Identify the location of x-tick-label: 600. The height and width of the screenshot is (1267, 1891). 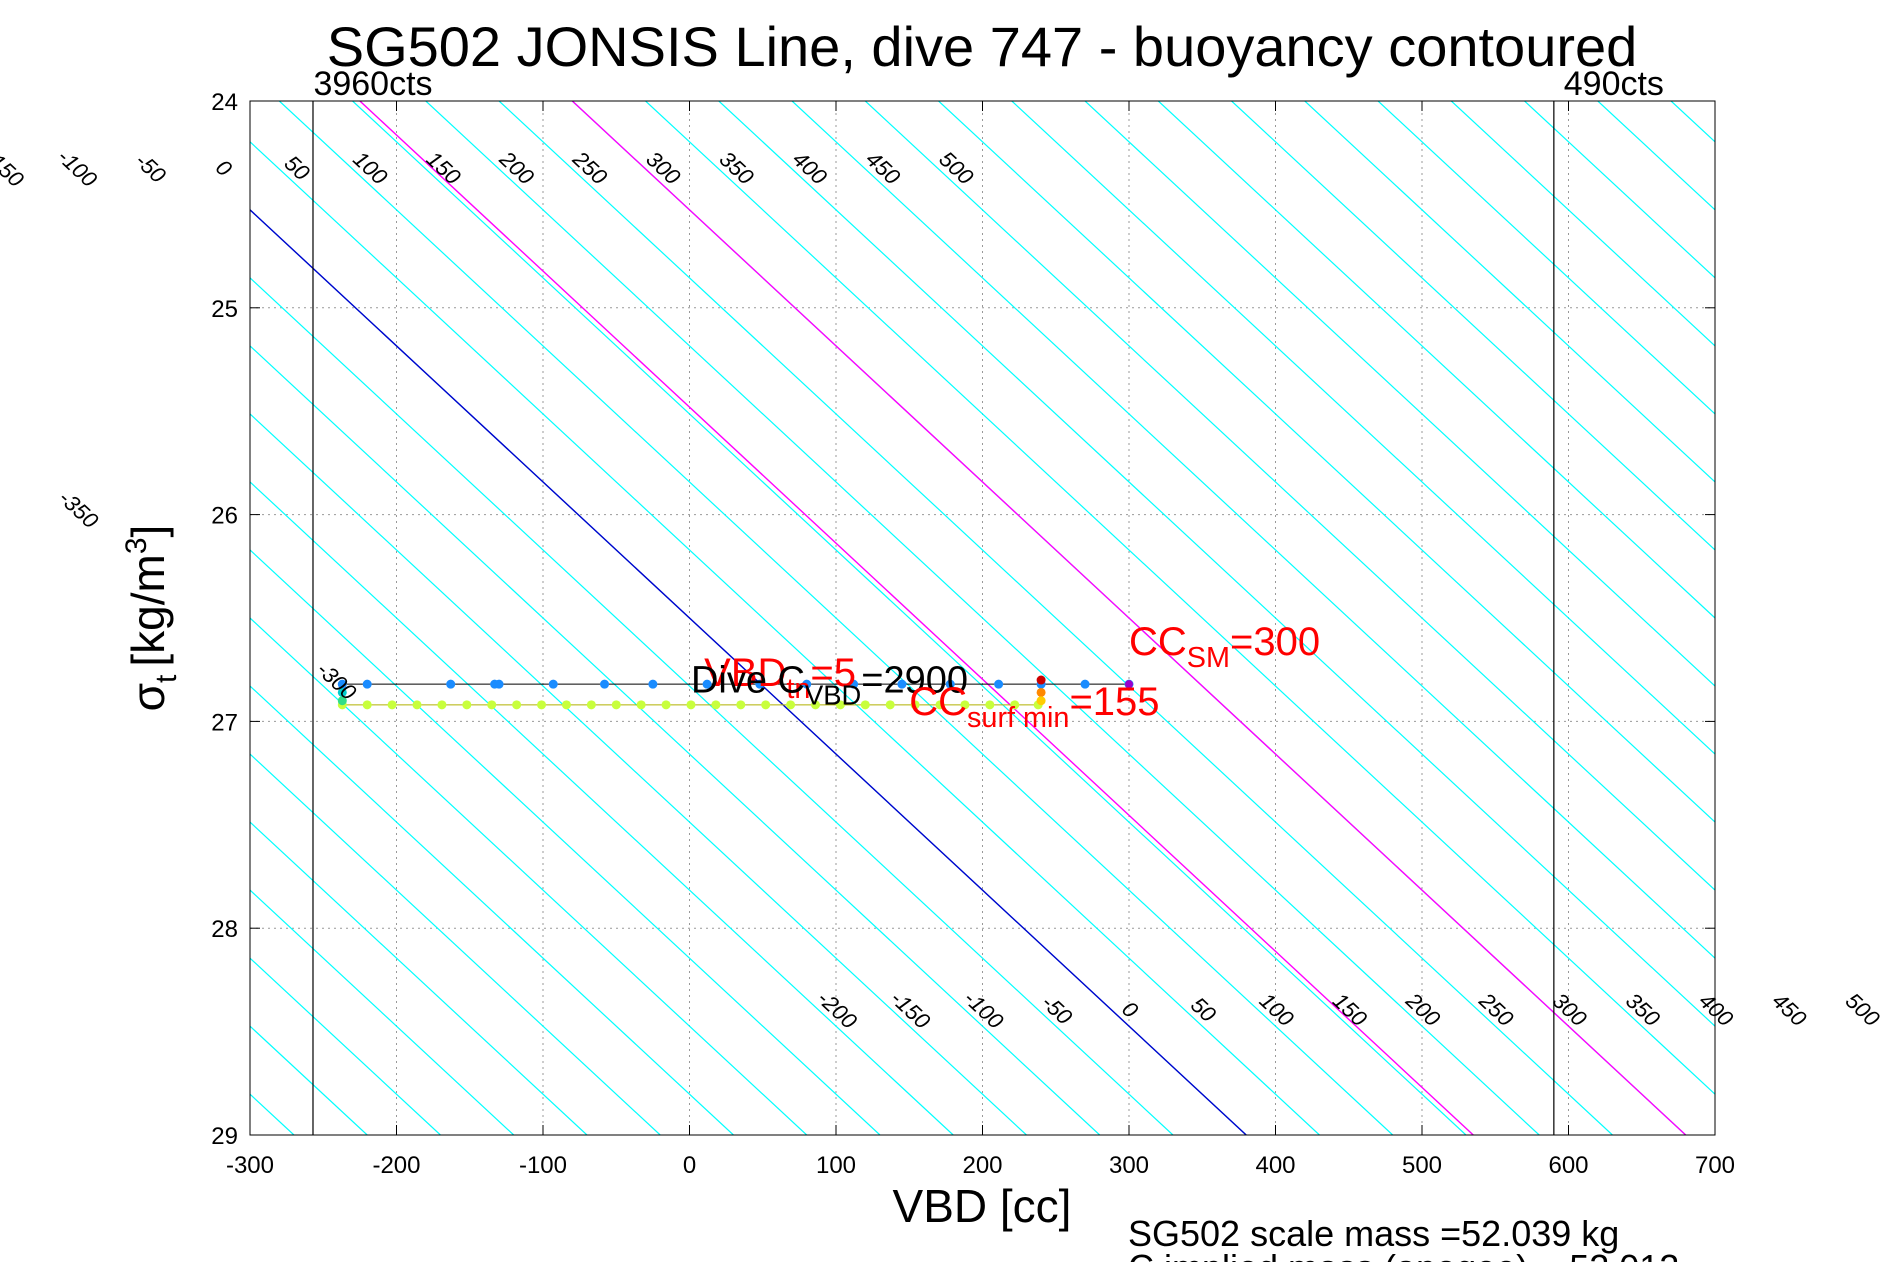
(1568, 1165).